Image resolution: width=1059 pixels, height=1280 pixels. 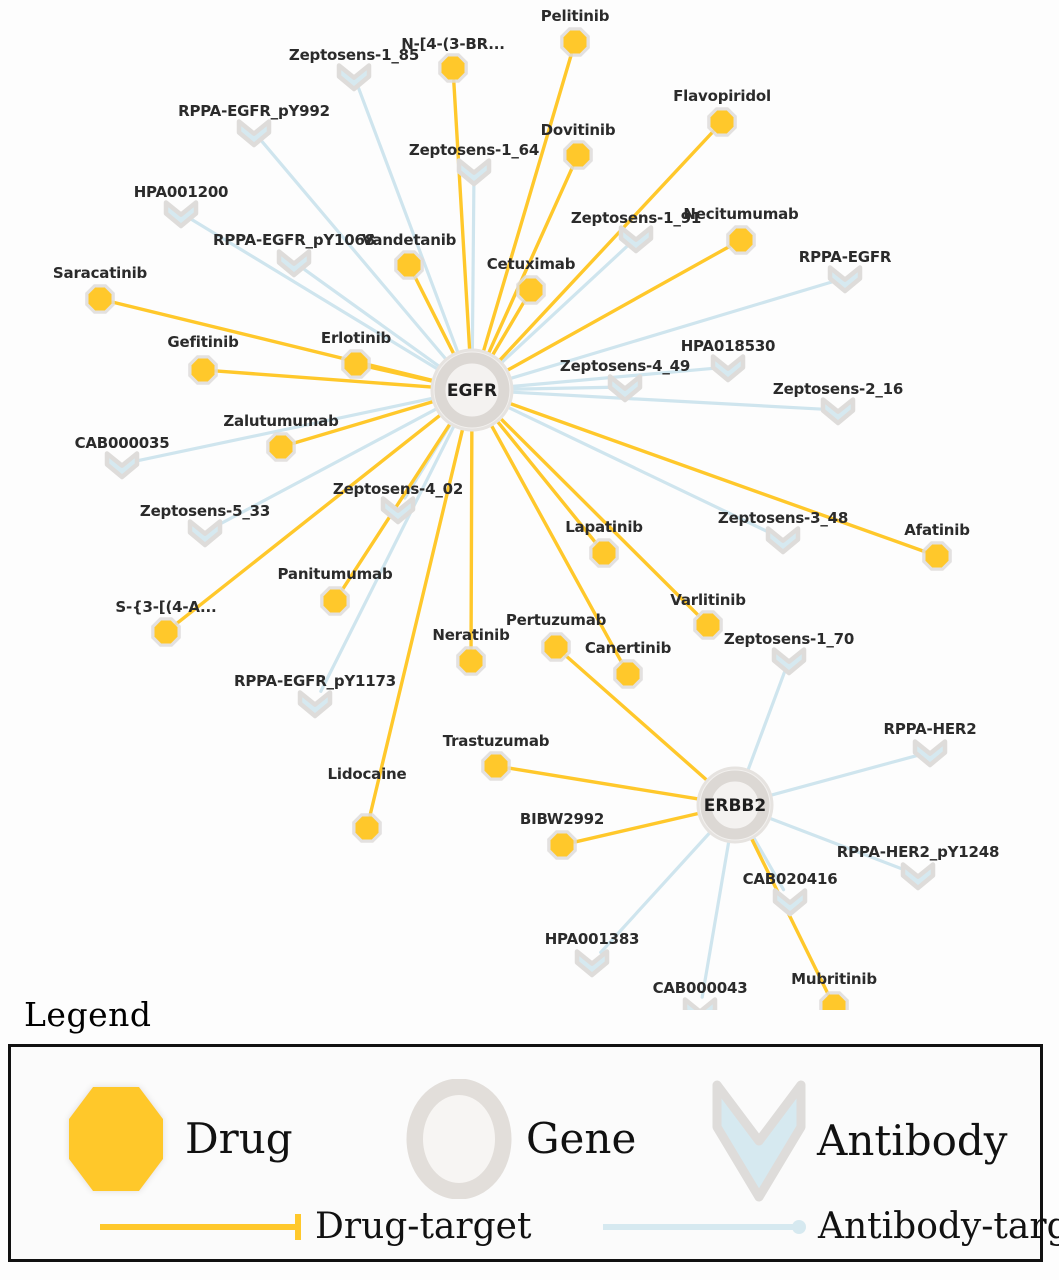 I want to click on legend-edge-drug-target: Drug-target, so click(x=313, y=1227).